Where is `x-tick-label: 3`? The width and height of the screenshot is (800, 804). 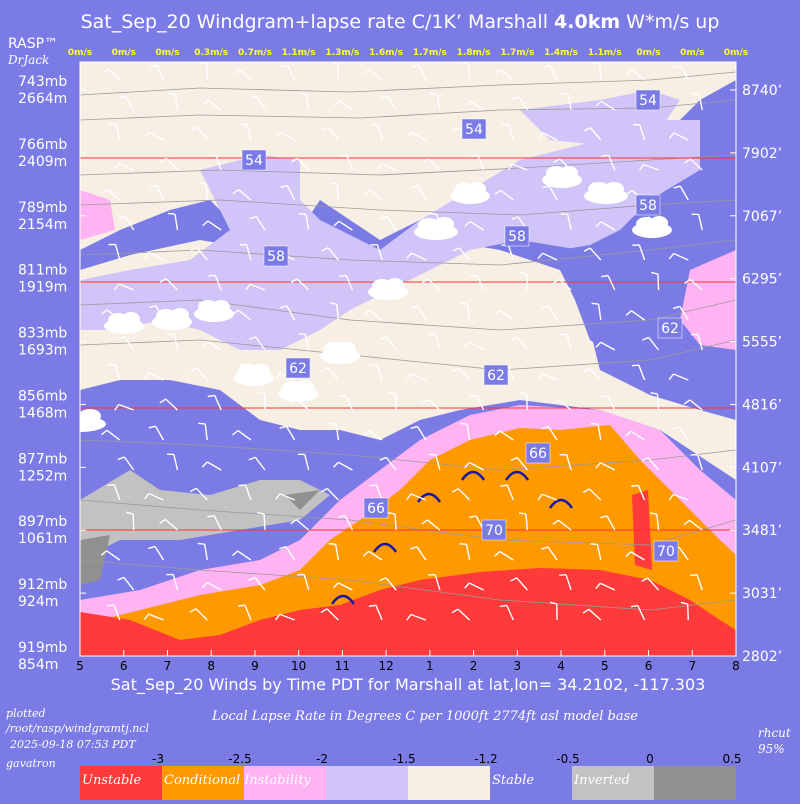
x-tick-label: 3 is located at coordinates (518, 666).